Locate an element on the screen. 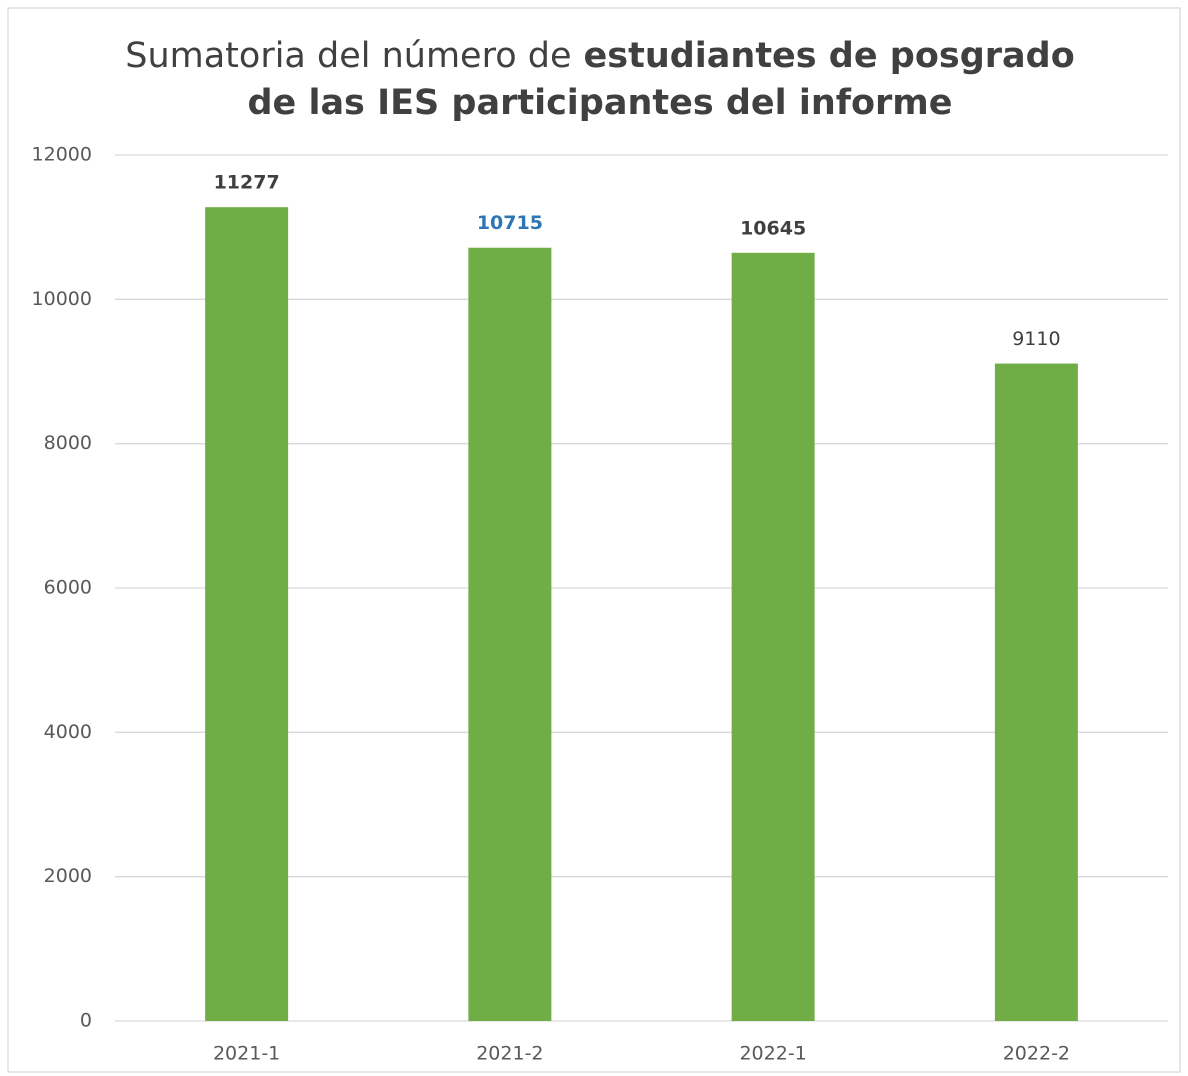 The height and width of the screenshot is (1076, 1188). y-tick-label: 8000 is located at coordinates (68, 443).